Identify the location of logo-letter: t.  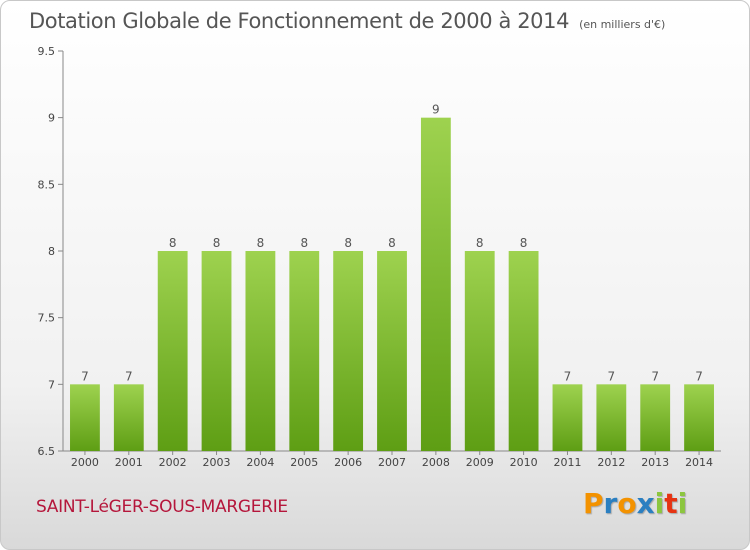
(671, 503).